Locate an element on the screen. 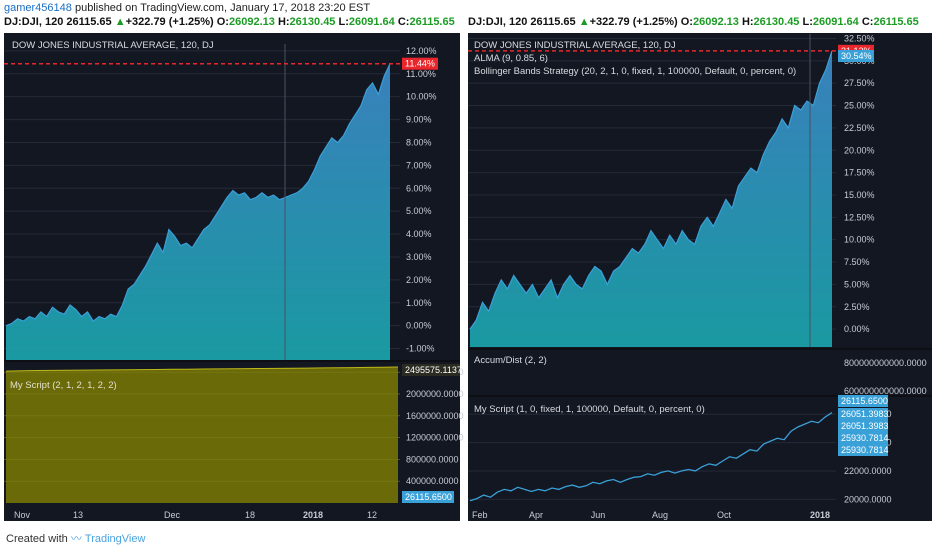 Image resolution: width=932 pixels, height=550 pixels. left-axis-bg is located at coordinates (430, 277).